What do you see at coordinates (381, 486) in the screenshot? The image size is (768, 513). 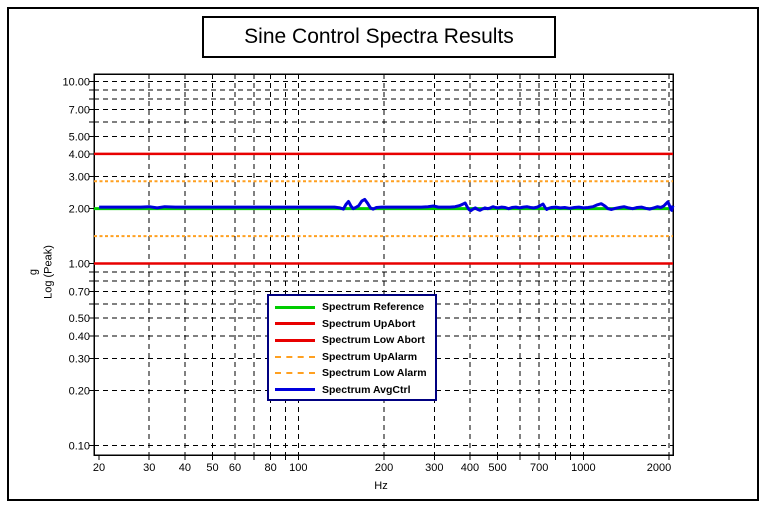 I see `x-axis-title: Hz` at bounding box center [381, 486].